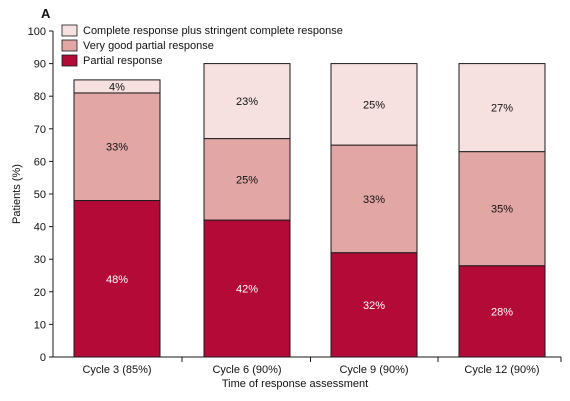 The width and height of the screenshot is (570, 401). What do you see at coordinates (40, 97) in the screenshot?
I see `y-tick-label: 80` at bounding box center [40, 97].